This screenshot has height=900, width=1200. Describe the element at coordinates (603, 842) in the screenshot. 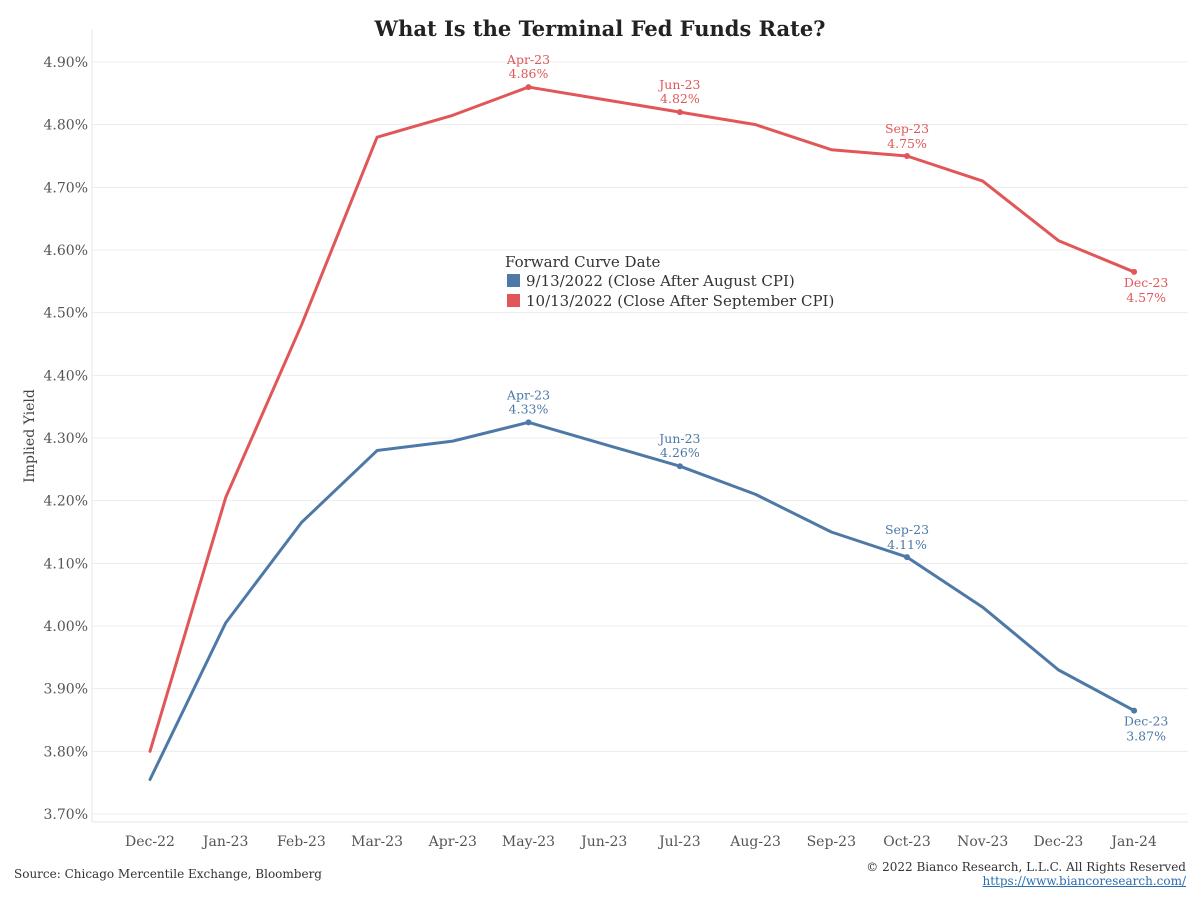

I see `x-tick-label: Jun-23` at that location.